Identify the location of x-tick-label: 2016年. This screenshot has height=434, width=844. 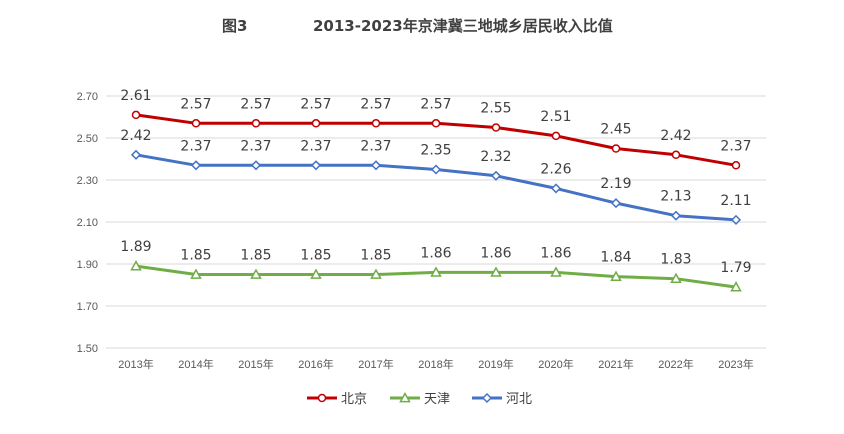
(315, 364).